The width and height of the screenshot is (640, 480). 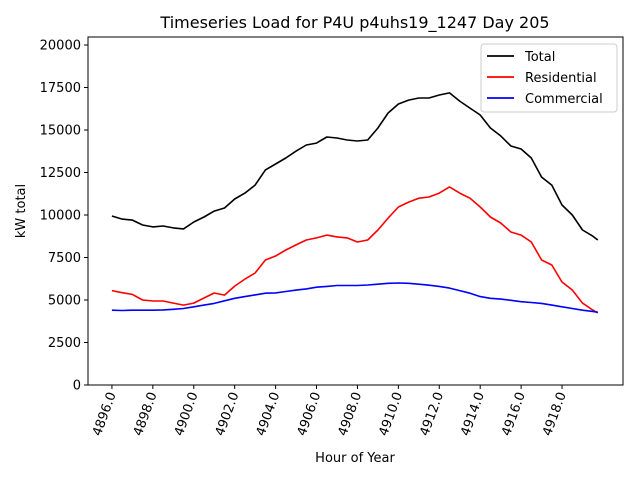 What do you see at coordinates (60, 215) in the screenshot?
I see `y-tick-label: 10000` at bounding box center [60, 215].